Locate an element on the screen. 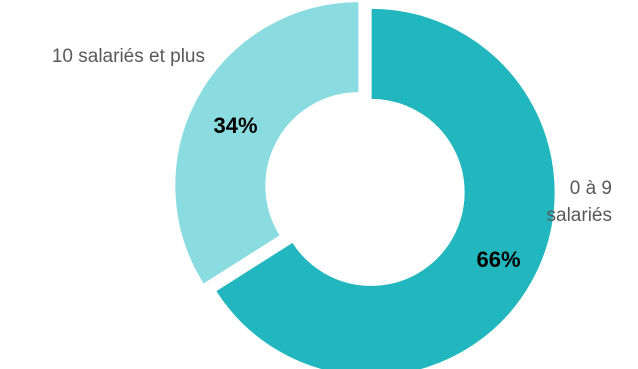  category-label-2-line-1: 10 salariés et plus is located at coordinates (128, 56).